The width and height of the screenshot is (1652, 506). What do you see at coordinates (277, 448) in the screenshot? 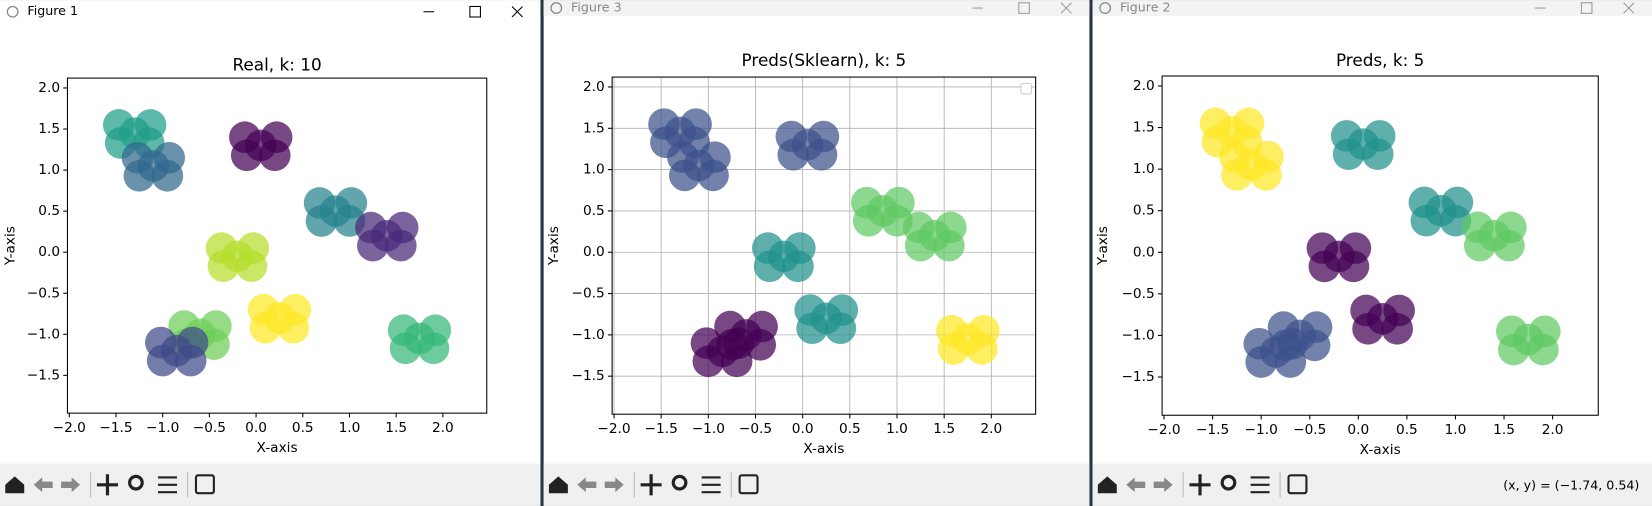
I see `x-axis-label: X-axis` at bounding box center [277, 448].